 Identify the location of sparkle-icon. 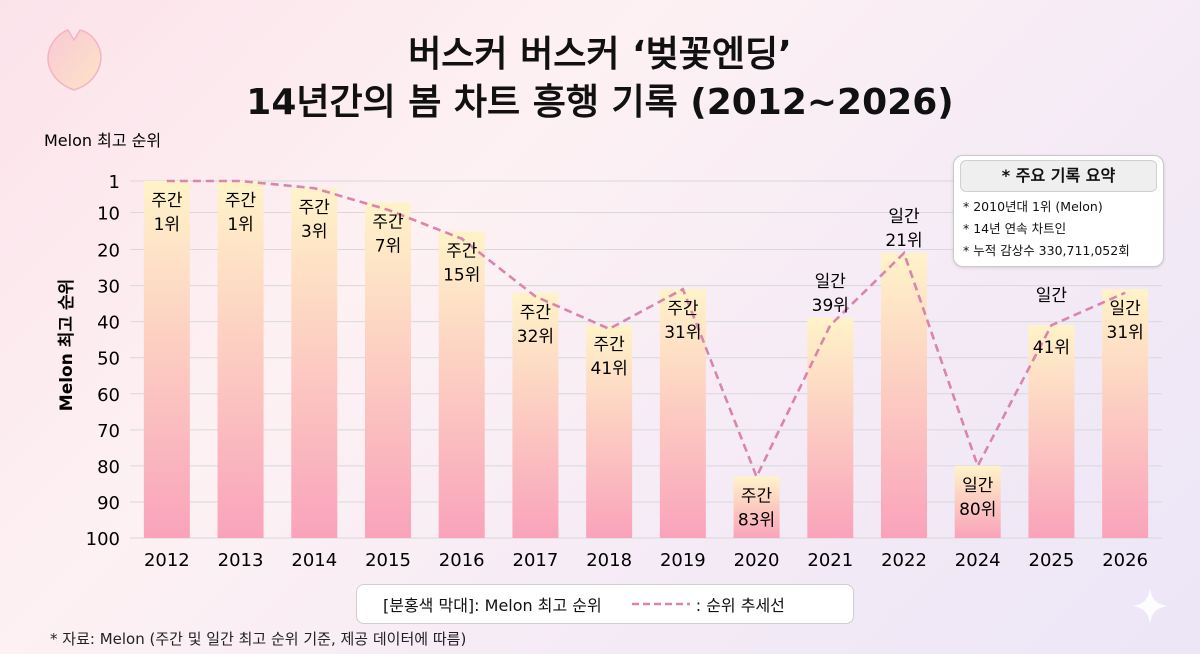
(1150, 606).